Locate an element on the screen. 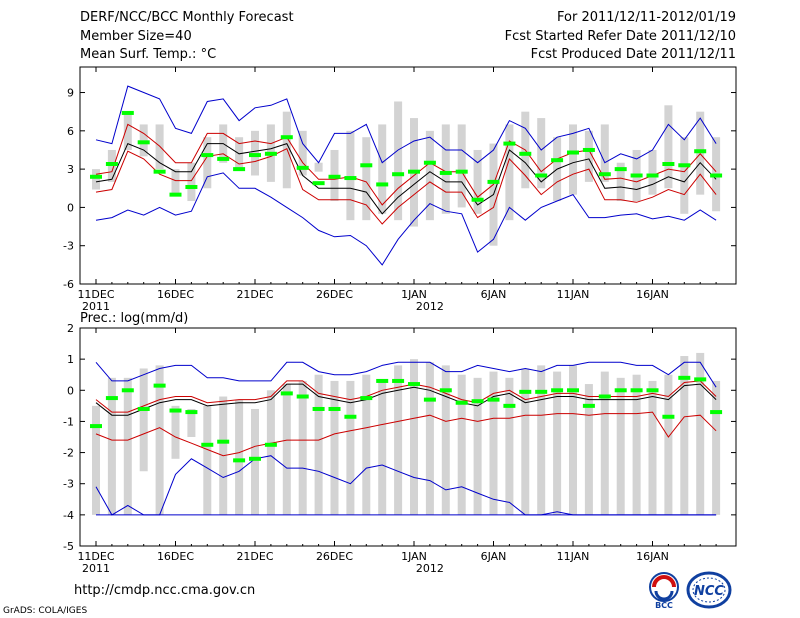 The width and height of the screenshot is (800, 618). y-tick-label: -4 is located at coordinates (68, 515).